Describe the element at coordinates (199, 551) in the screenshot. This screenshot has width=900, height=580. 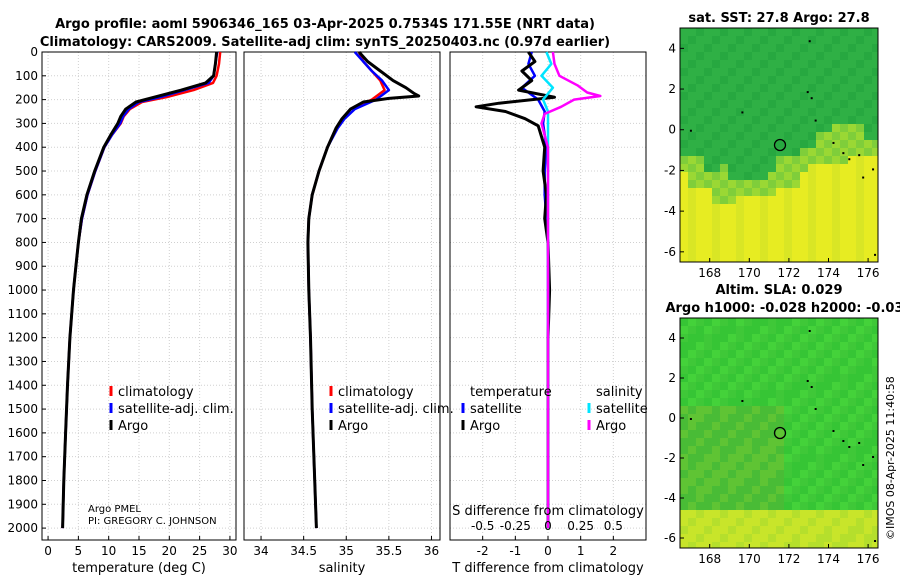
I see `x-tick-label: 25` at that location.